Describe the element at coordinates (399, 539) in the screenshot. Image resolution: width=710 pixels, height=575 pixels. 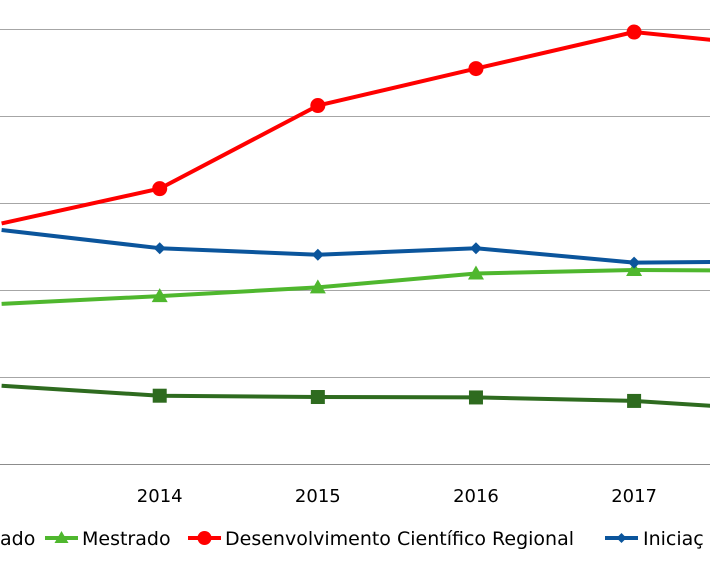
I see `legend-label: Desenvolvimento Científico Regional` at that location.